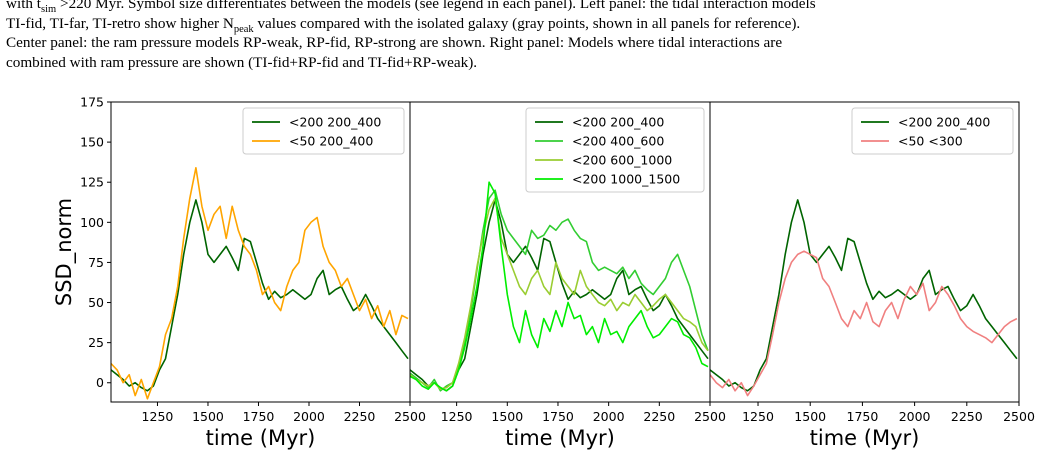  I want to click on legend-entry-label: <200 1000_1500, so click(626, 179).